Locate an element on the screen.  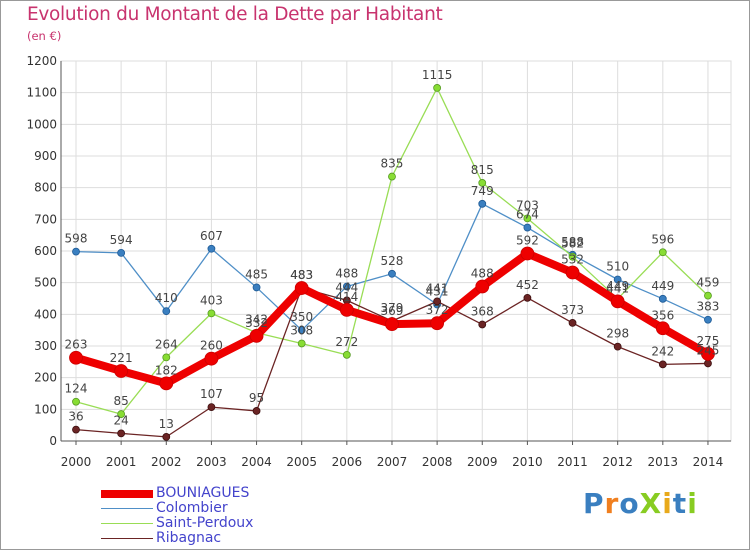
data-label-colombier: 598 is located at coordinates (76, 239).